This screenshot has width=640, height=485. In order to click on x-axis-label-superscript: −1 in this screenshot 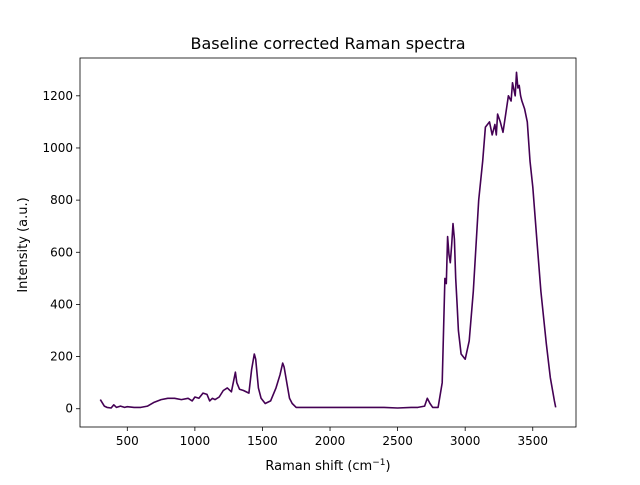, I will do `click(378, 463)`.